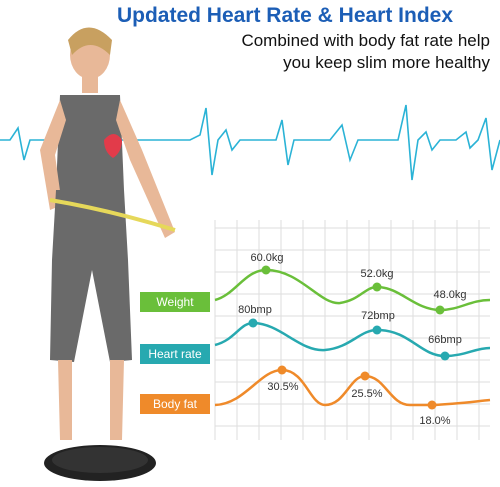  What do you see at coordinates (285, 15) in the screenshot?
I see `title: Updated Heart Rate & Heart Index` at bounding box center [285, 15].